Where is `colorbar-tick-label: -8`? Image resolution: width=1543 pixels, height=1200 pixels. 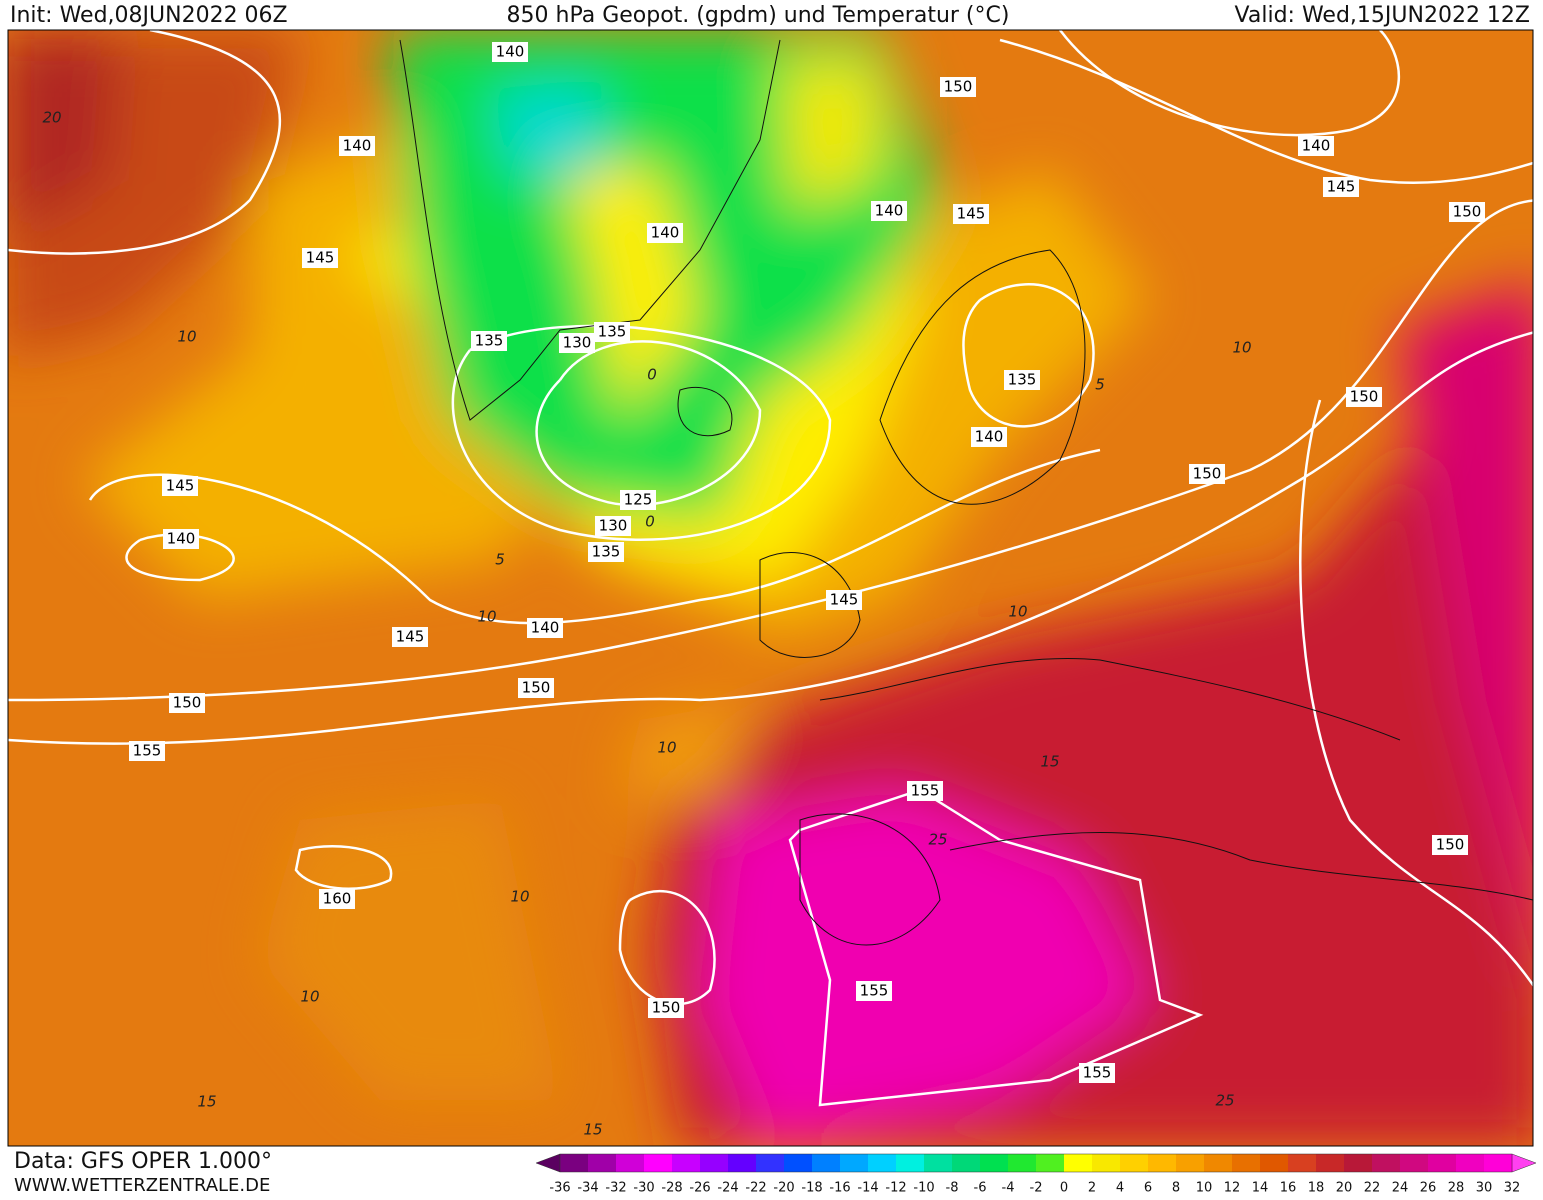 colorbar-tick-label: -8 is located at coordinates (952, 1188).